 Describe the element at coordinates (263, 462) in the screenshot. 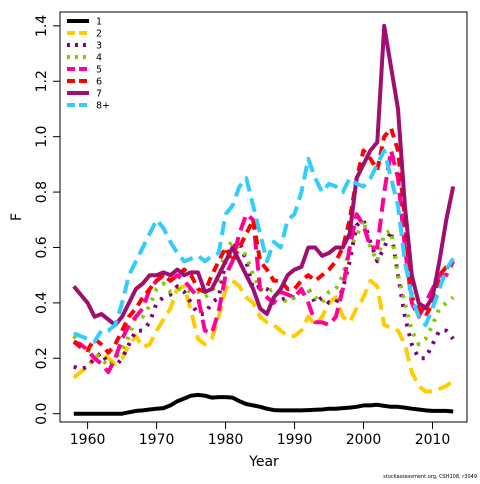

I see `x-axis-label: Year` at that location.